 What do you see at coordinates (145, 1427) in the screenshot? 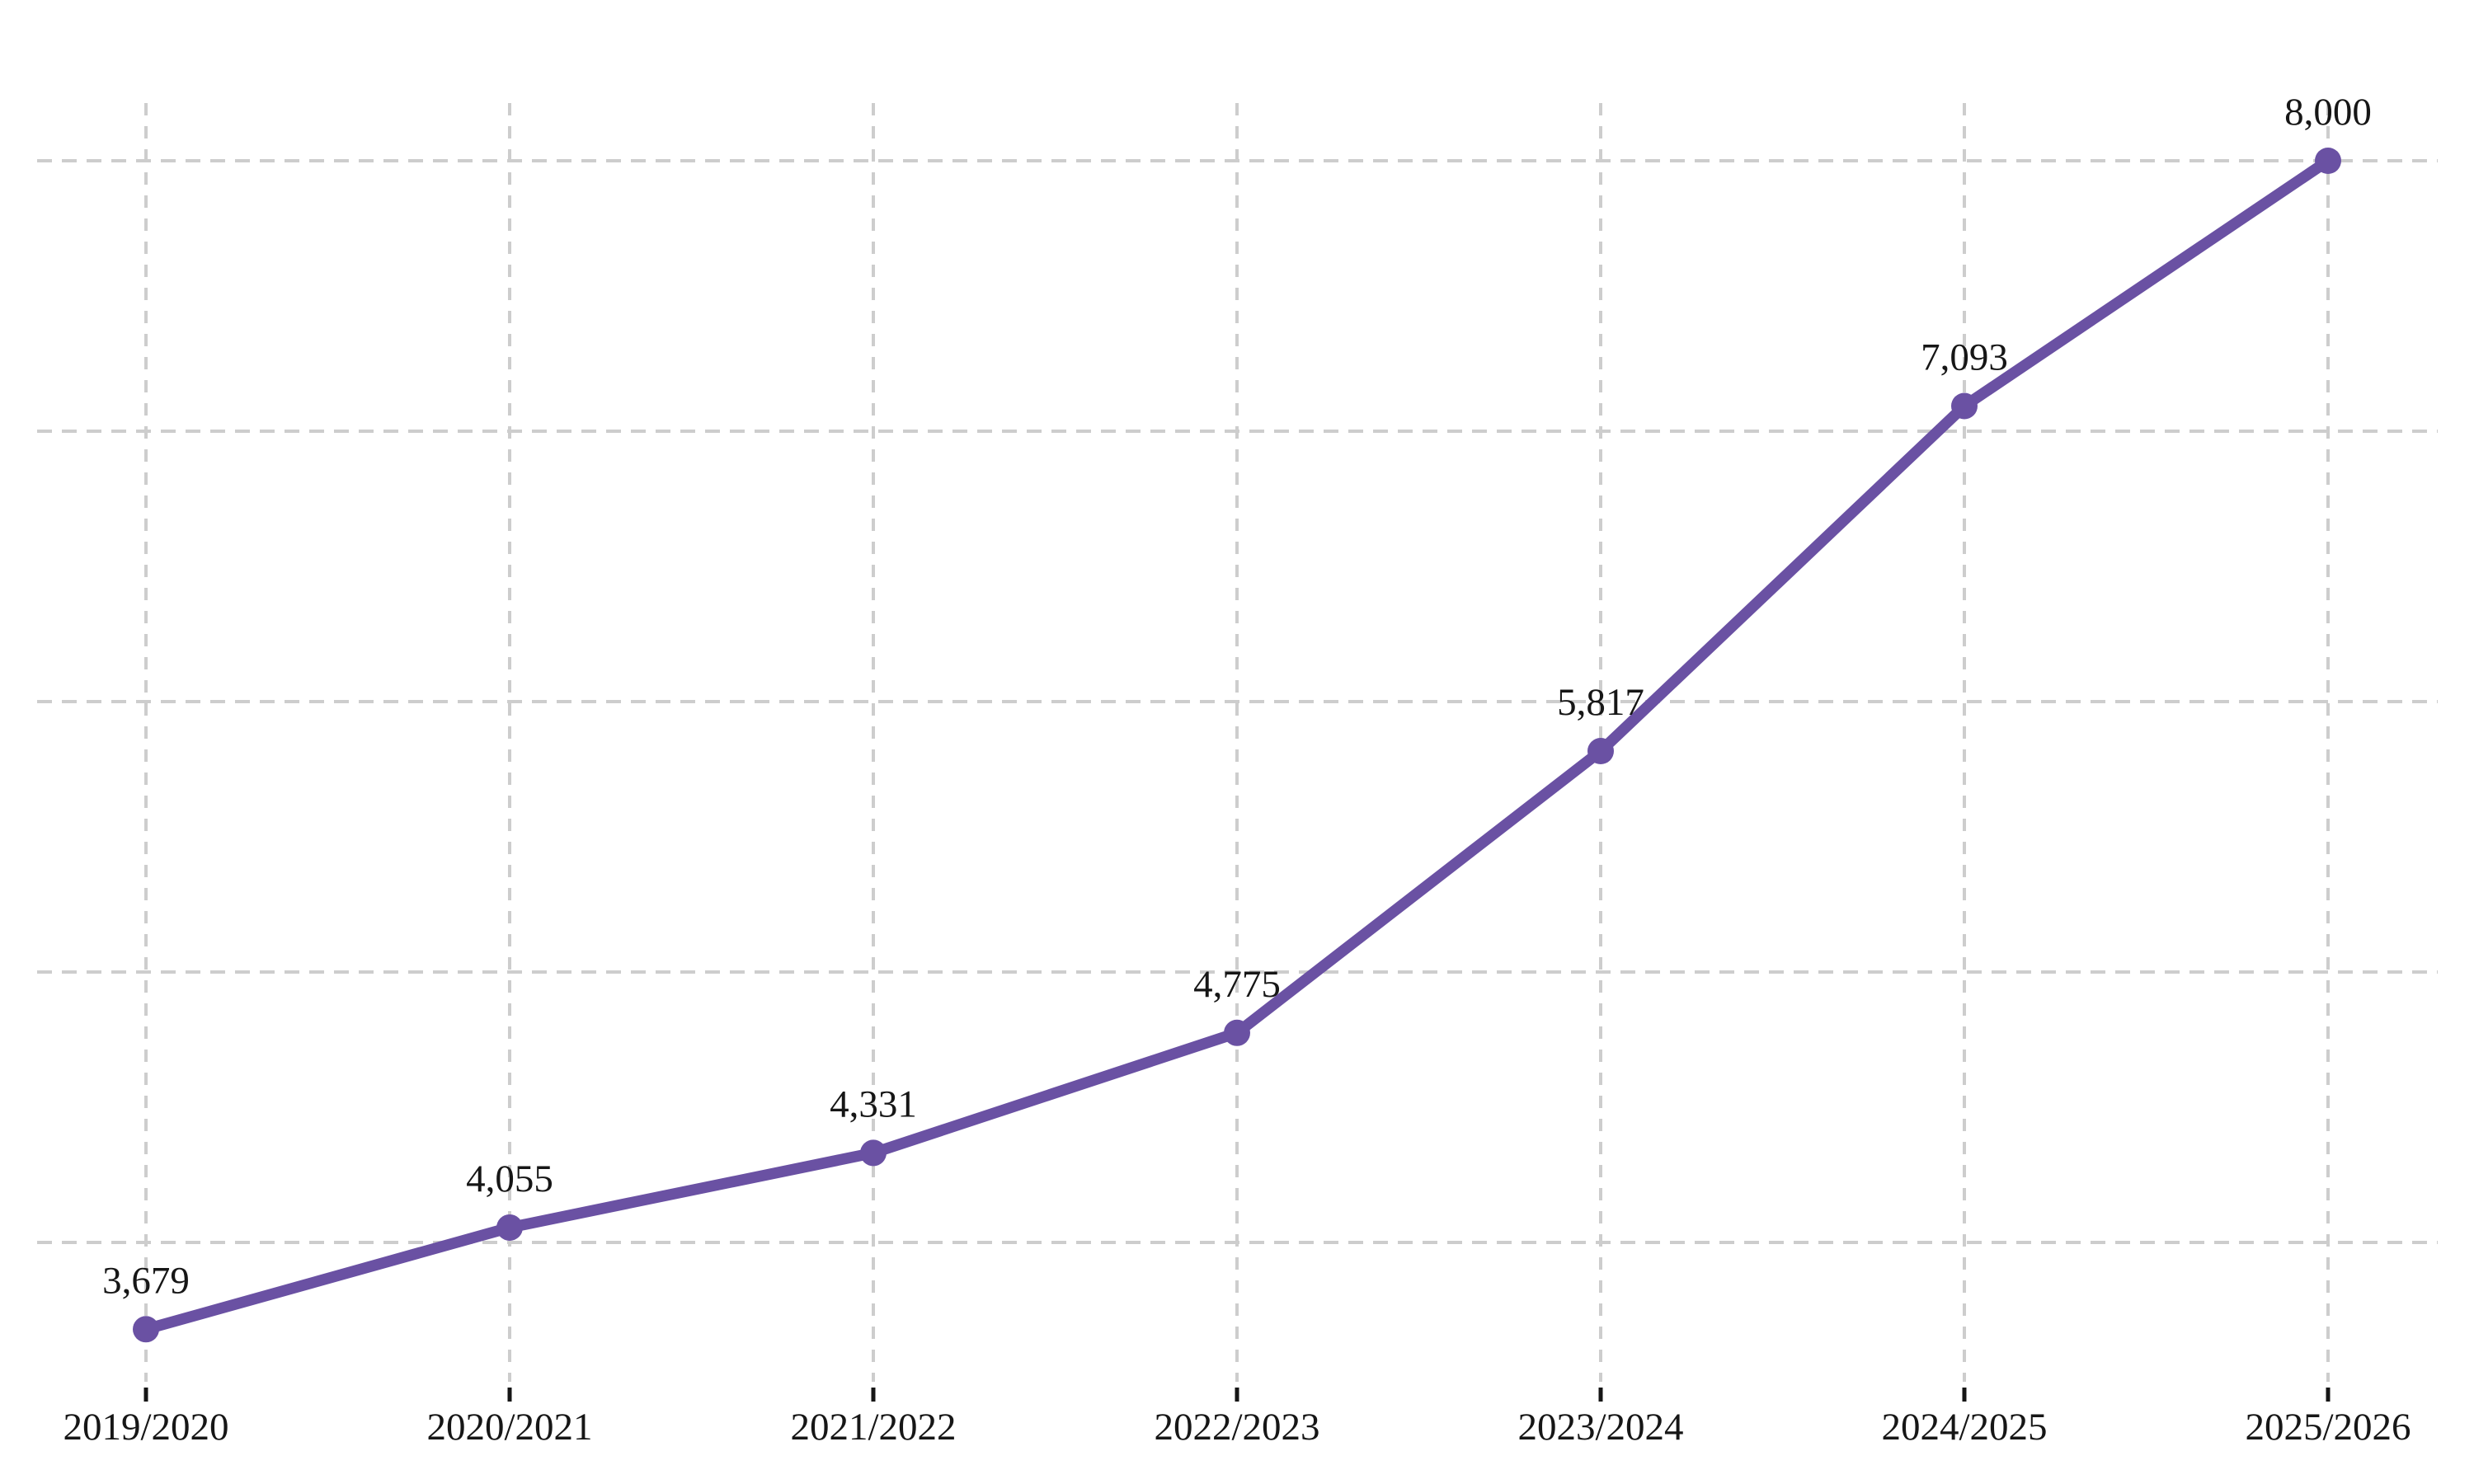
I see `x-axis-label: 2019/2020` at bounding box center [145, 1427].